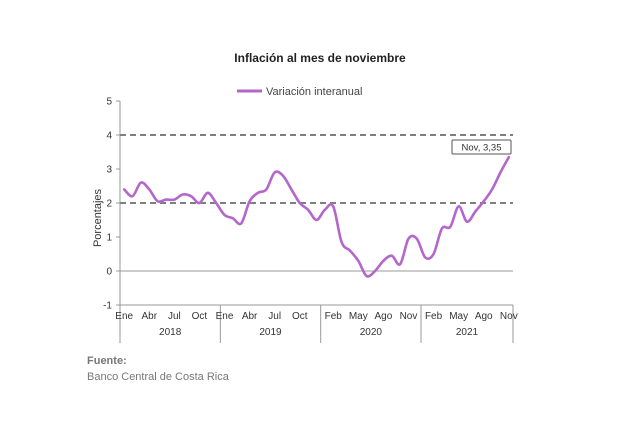 This screenshot has height=424, width=640. I want to click on y-tick-label: 4, so click(109, 136).